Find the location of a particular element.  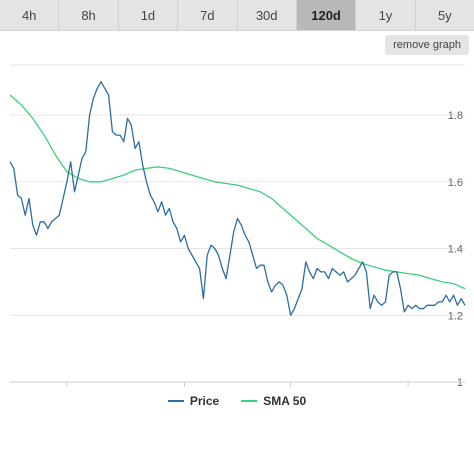

legend-item-sma-50: SMA 50 is located at coordinates (273, 401).